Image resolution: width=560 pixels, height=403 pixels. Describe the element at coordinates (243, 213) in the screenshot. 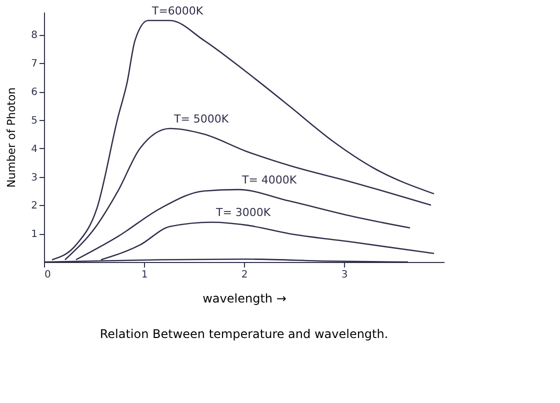

I see `series-label: T= 3000K` at that location.